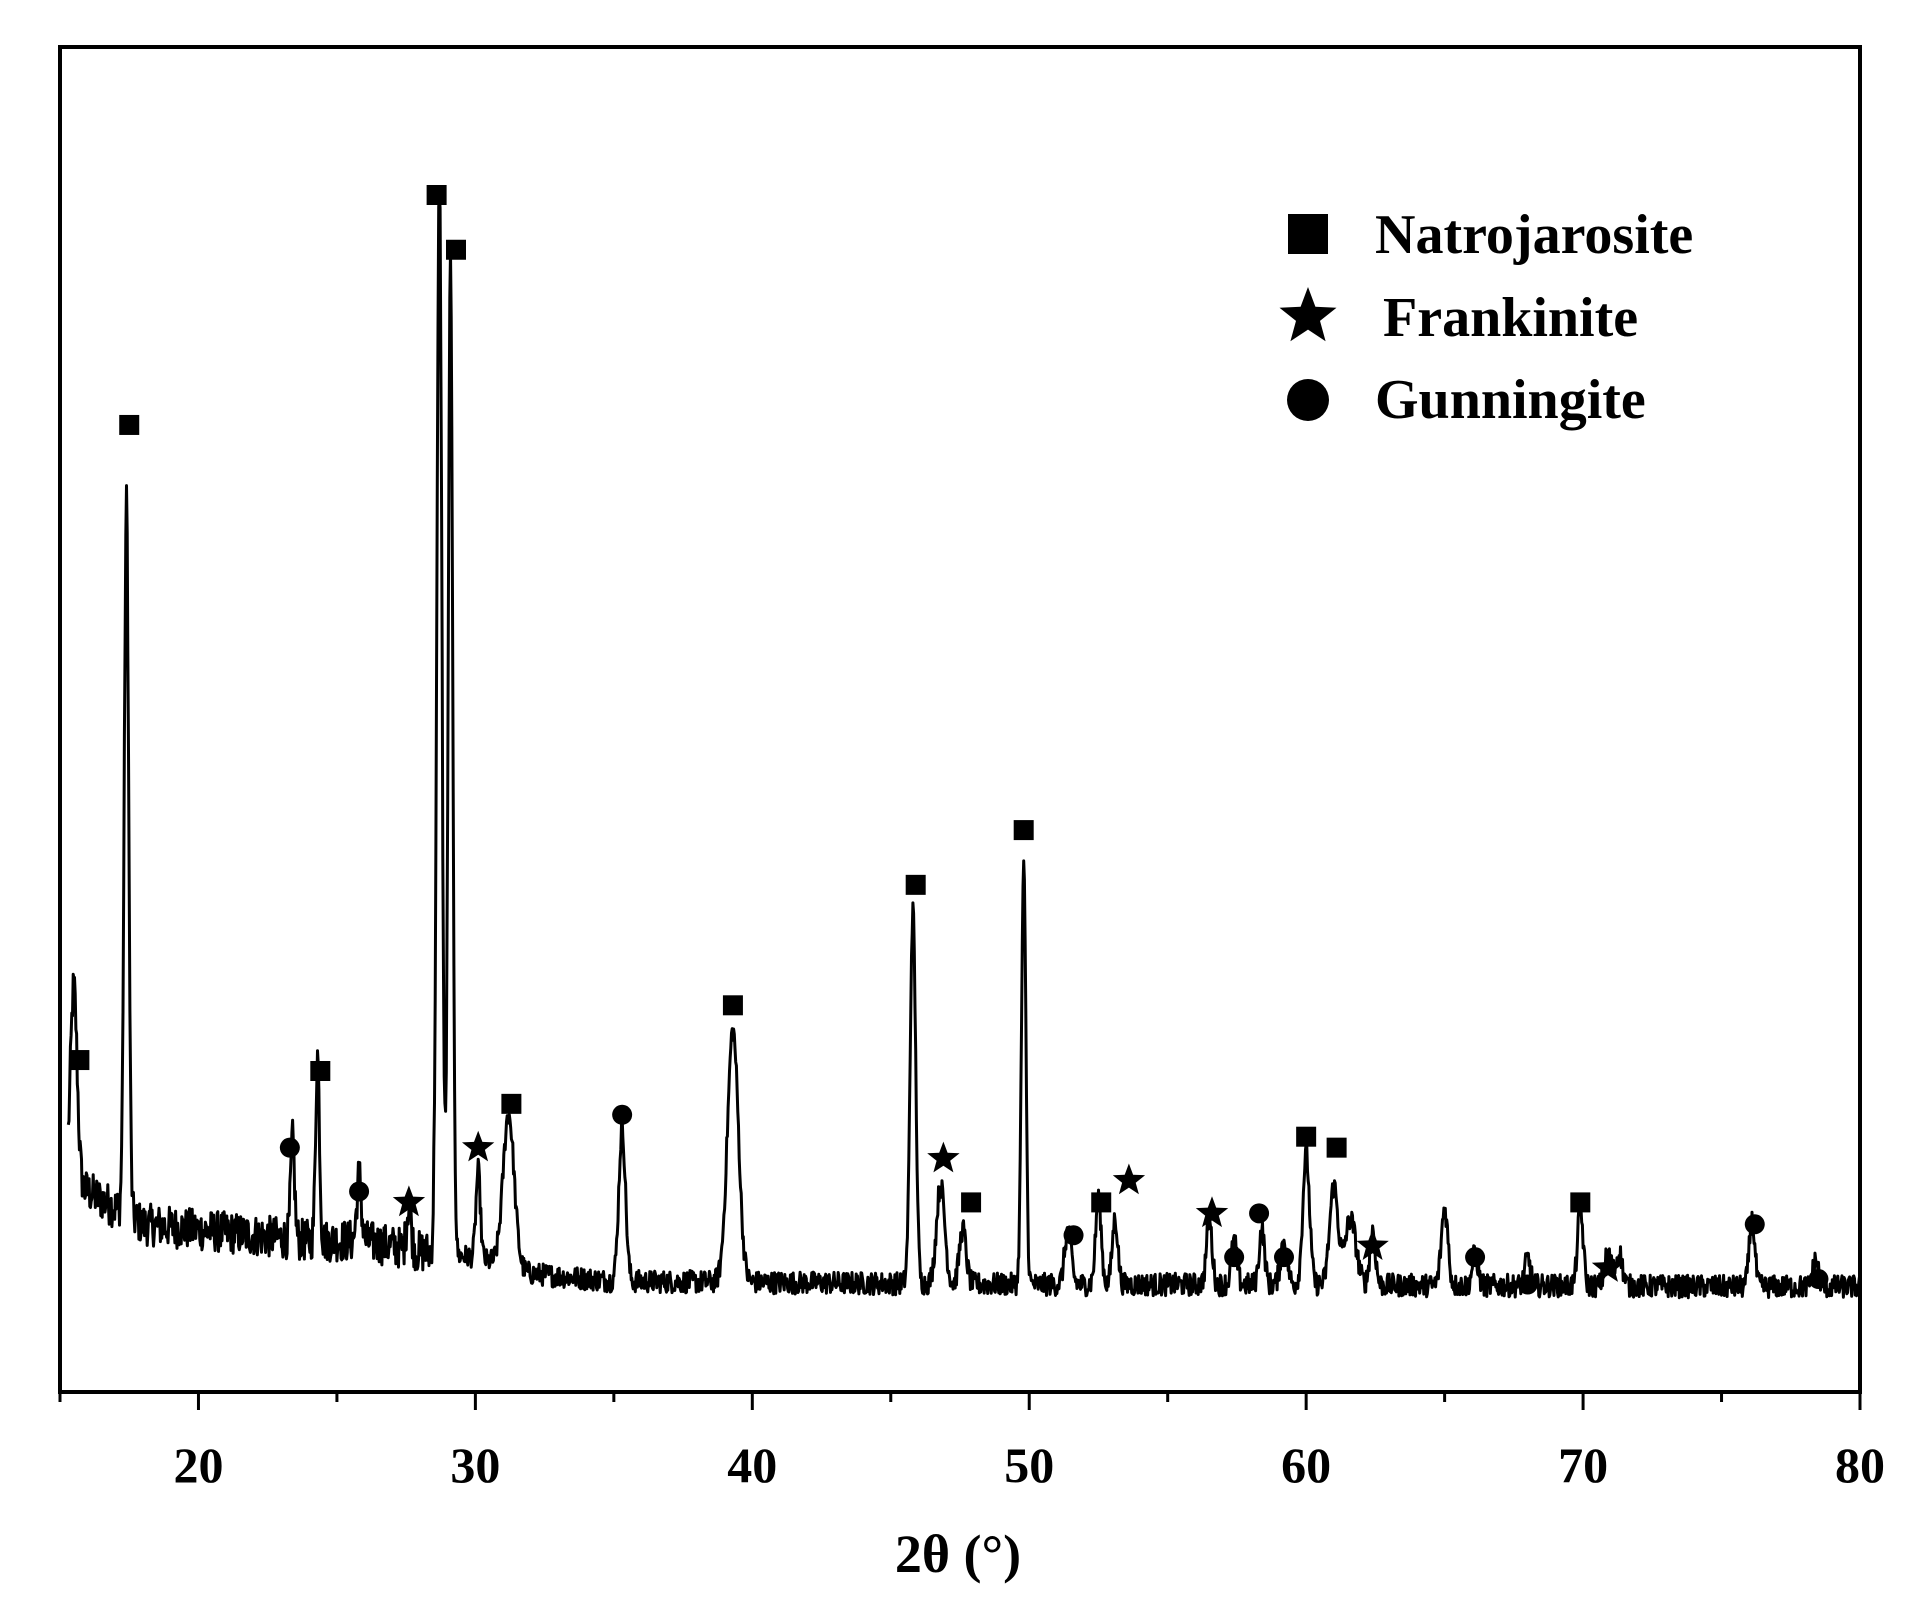 This screenshot has height=1614, width=1911. I want to click on x-tick-label: 80, so click(1860, 1465).